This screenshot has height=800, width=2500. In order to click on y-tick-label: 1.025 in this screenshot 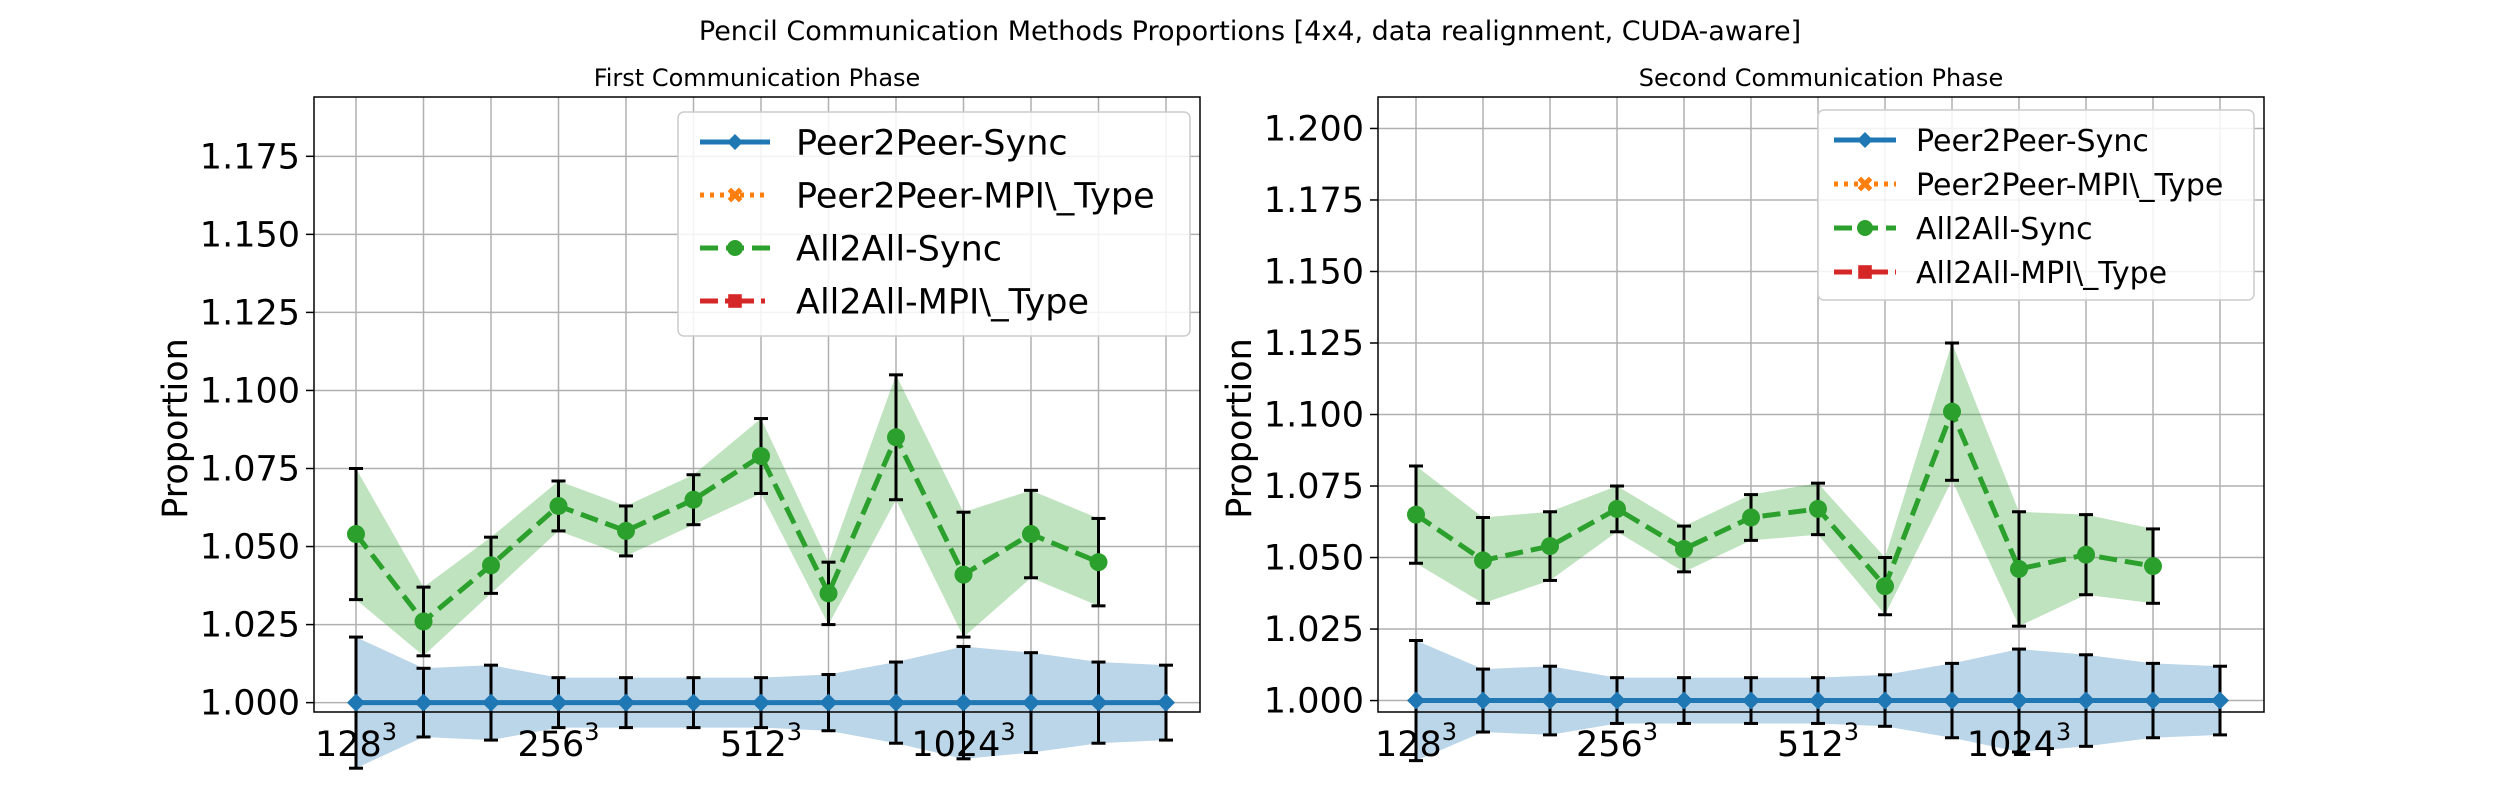, I will do `click(250, 626)`.